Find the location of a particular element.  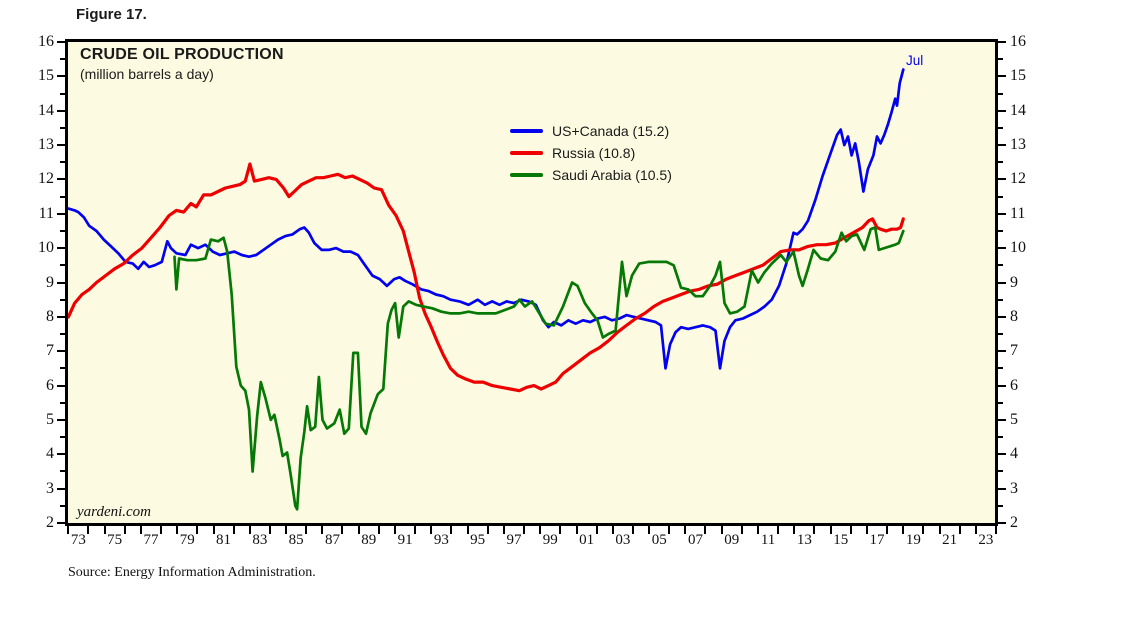

y-axis-label: 11 is located at coordinates (1018, 213).